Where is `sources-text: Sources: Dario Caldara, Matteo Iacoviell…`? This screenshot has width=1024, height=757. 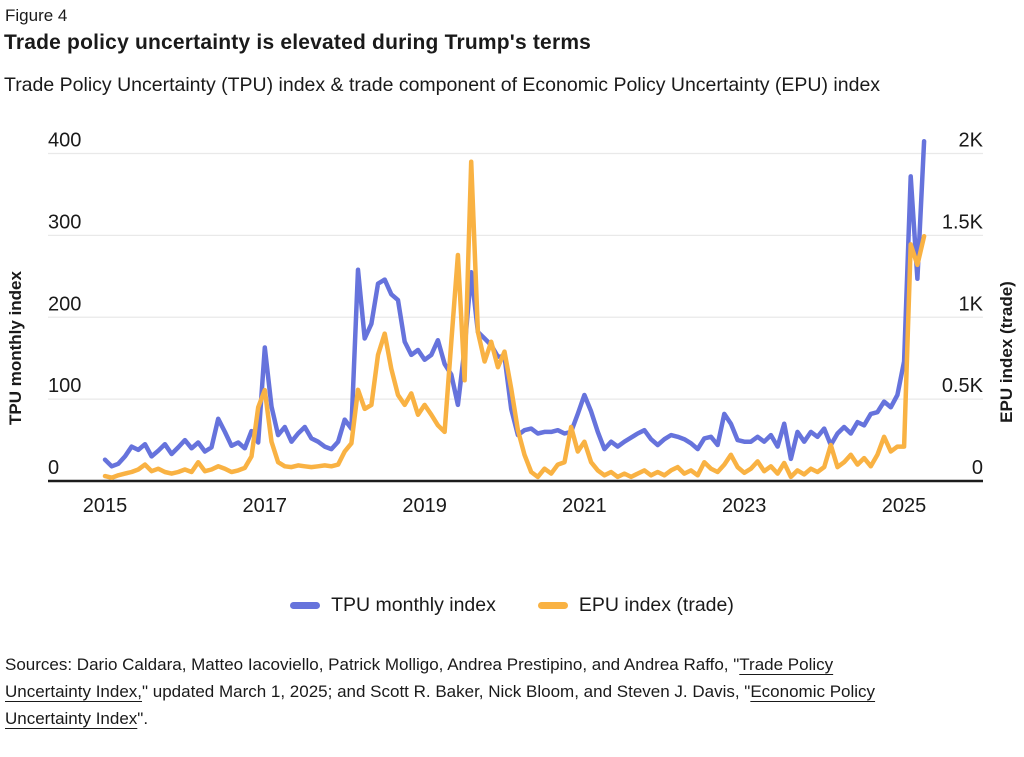
sources-text: Sources: Dario Caldara, Matteo Iacoviell… is located at coordinates (511, 691).